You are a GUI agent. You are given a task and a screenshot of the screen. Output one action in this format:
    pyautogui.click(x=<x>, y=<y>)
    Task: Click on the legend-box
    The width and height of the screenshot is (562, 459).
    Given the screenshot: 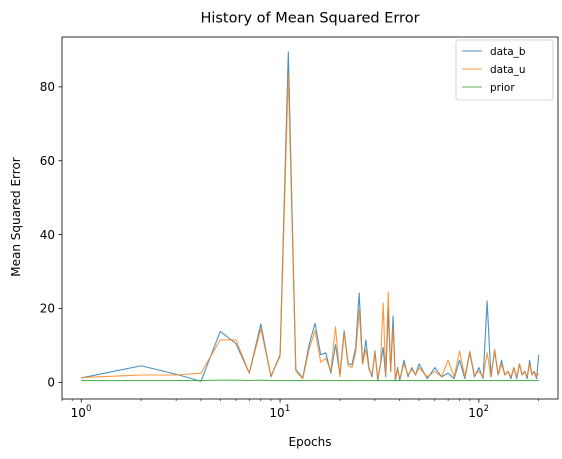 What is the action you would take?
    pyautogui.click(x=504, y=70)
    